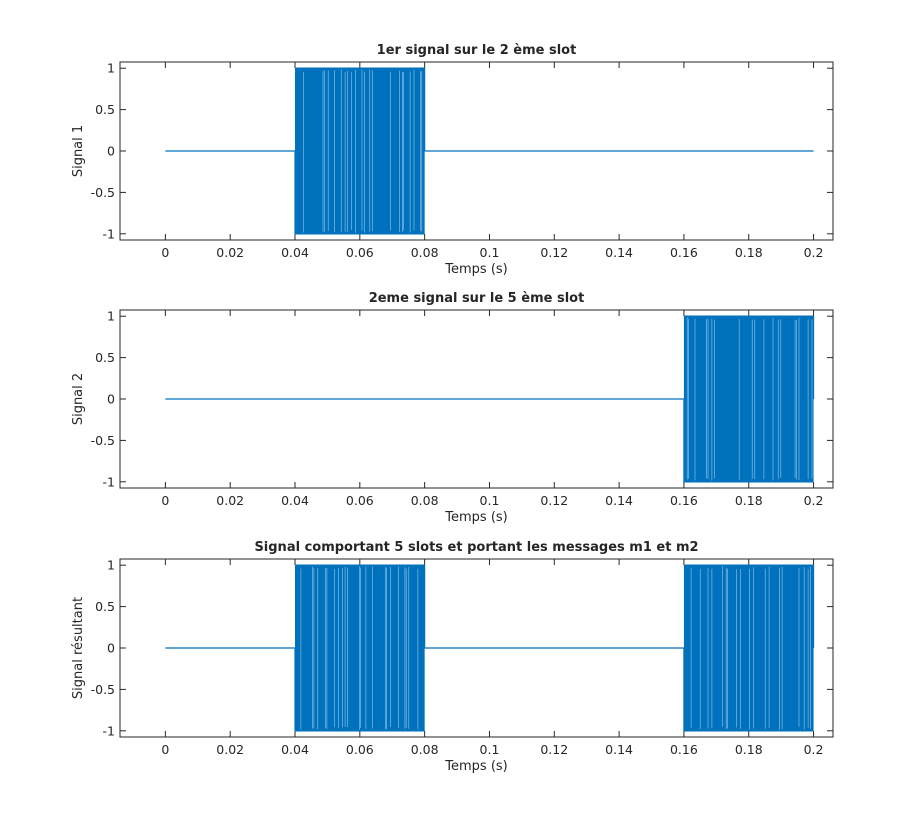 Image resolution: width=922 pixels, height=827 pixels. I want to click on chart-title: 1er signal sur le 2 ème slot, so click(477, 50).